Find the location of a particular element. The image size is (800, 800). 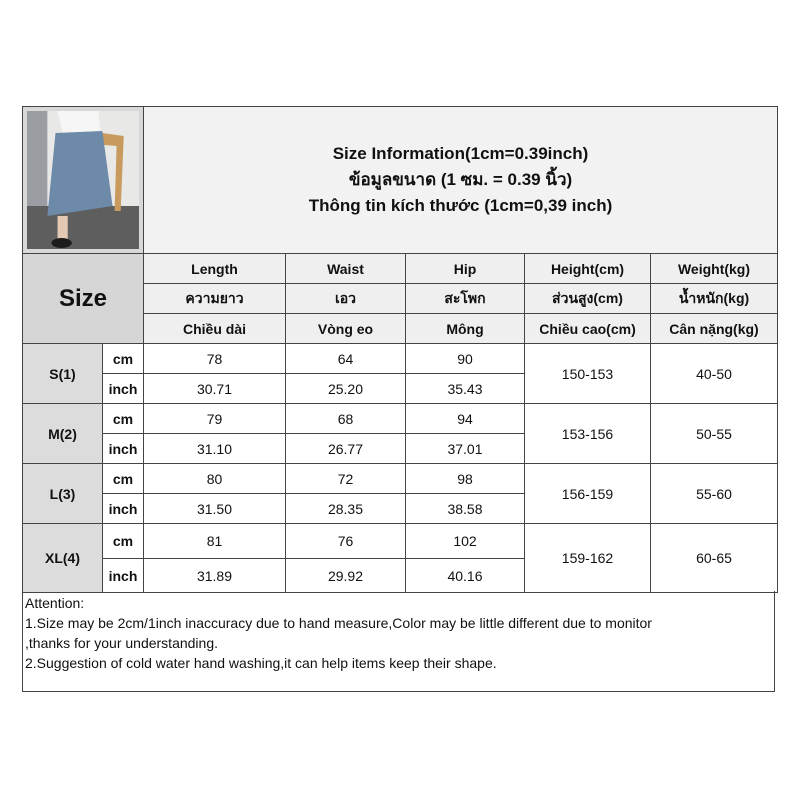

weight-range-cell: 40-50 is located at coordinates (714, 373).